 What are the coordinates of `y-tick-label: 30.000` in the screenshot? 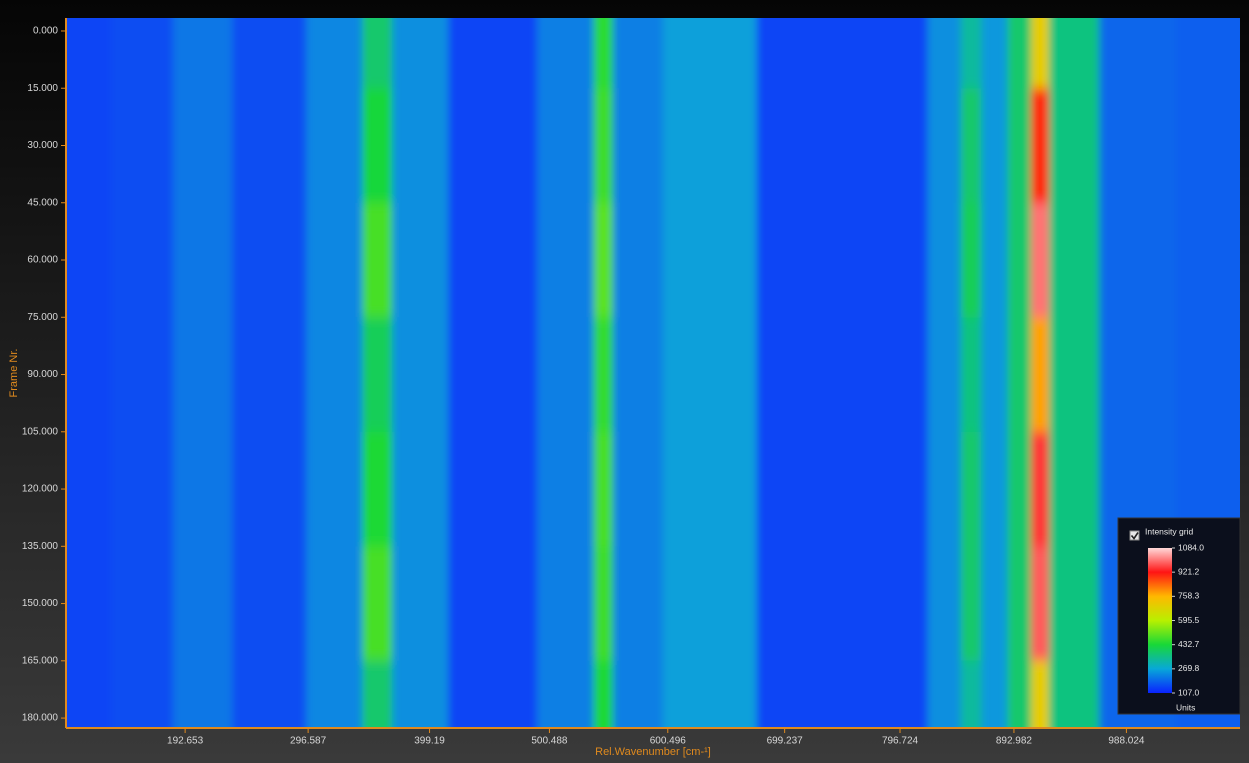 It's located at (42, 145).